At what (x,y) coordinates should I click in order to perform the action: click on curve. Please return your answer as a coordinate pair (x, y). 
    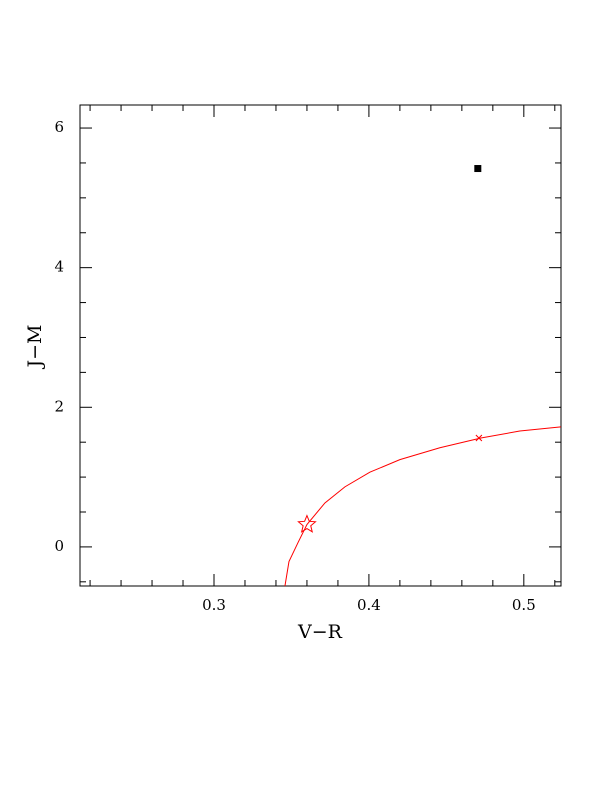
    Looking at the image, I should click on (422, 506).